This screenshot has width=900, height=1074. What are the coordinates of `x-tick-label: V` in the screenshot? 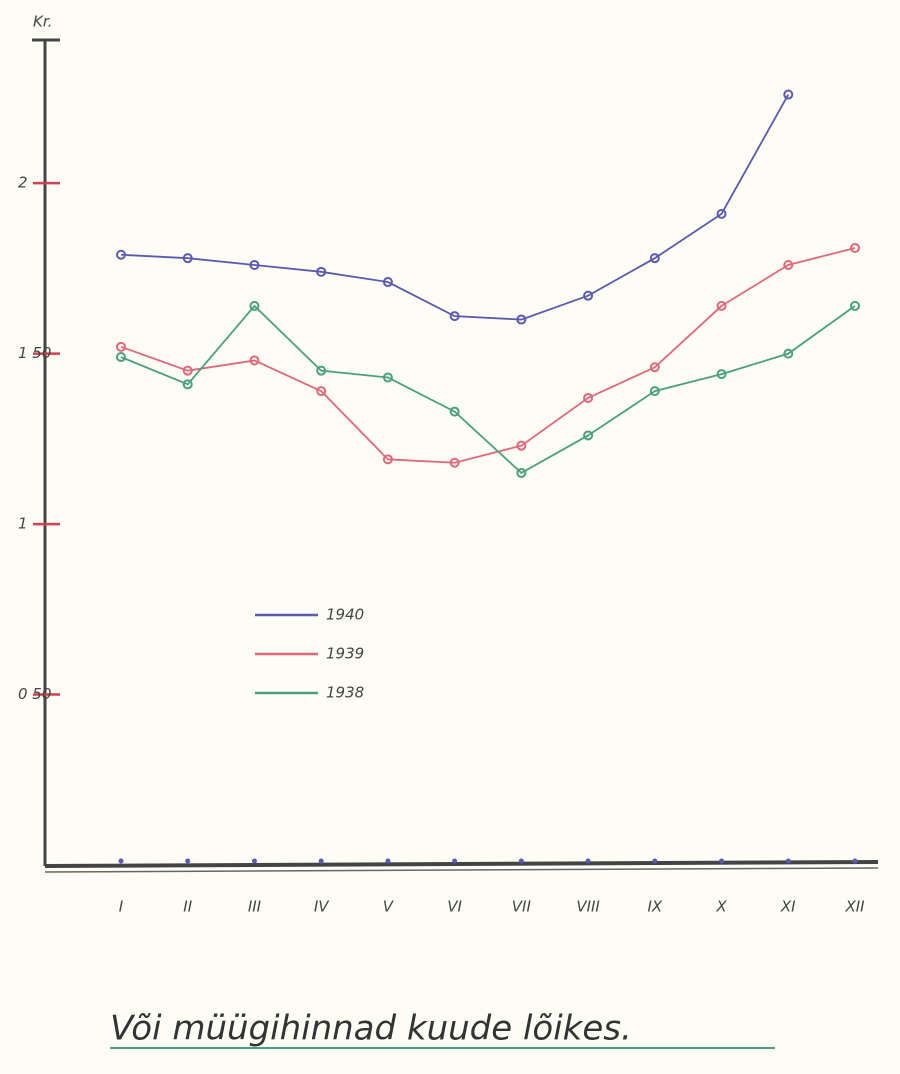 It's located at (389, 907).